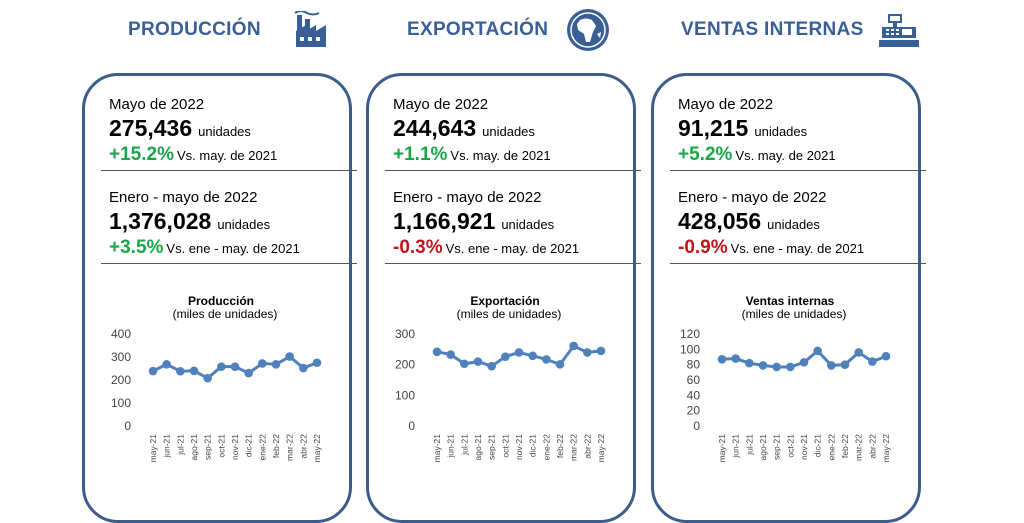 This screenshot has width=1024, height=523. Describe the element at coordinates (208, 447) in the screenshot. I see `x-tick-label: sep-21` at that location.